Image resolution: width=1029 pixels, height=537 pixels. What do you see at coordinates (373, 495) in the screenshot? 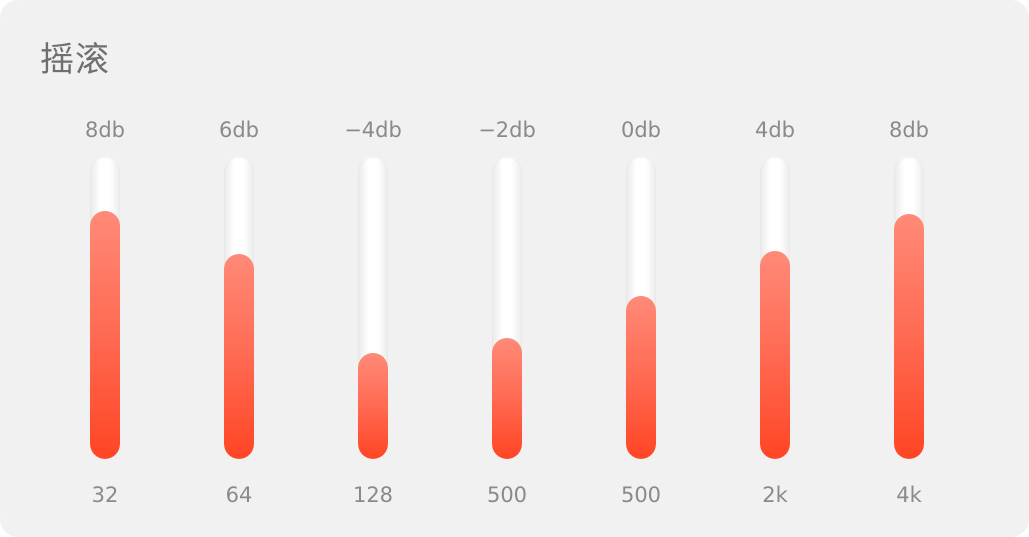
I see `band-frequency-label: 128` at bounding box center [373, 495].